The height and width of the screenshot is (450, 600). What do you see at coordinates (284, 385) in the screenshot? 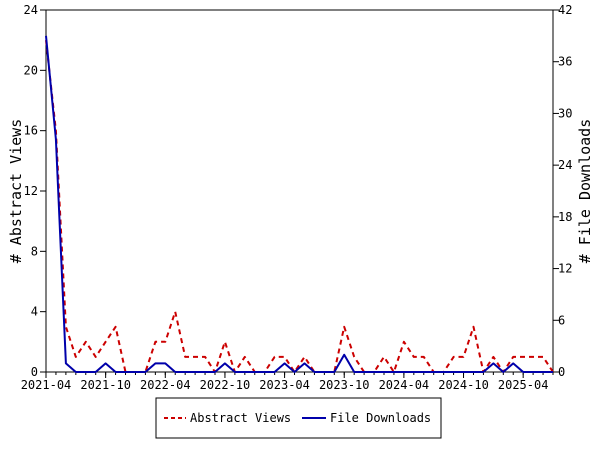
I see `x-tick-label: 2023-04` at bounding box center [284, 385].